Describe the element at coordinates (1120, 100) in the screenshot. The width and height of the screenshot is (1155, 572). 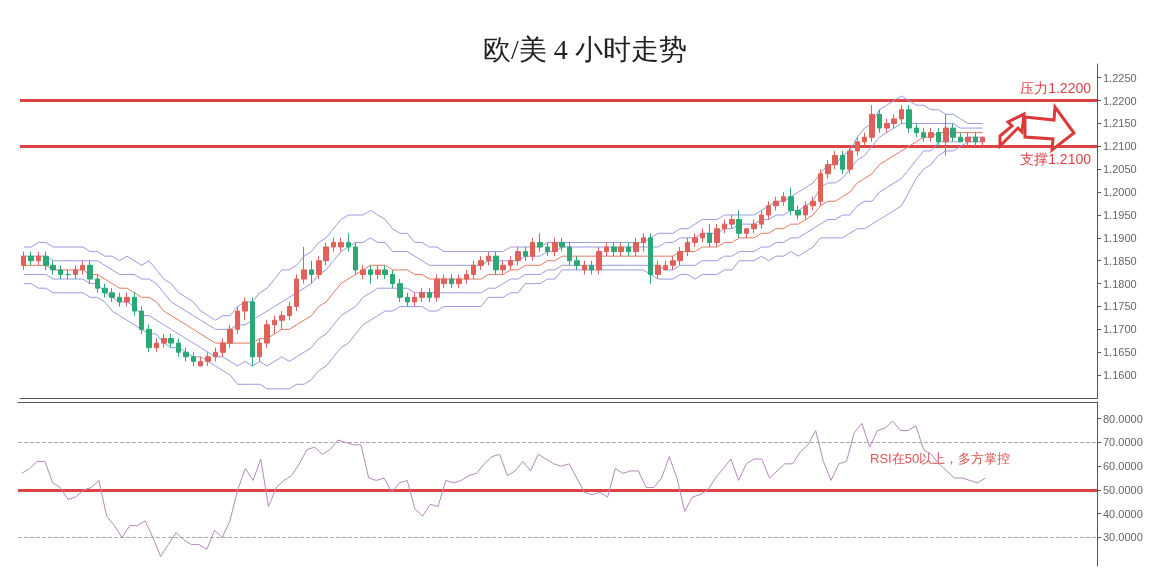
I see `y-tick-label: 1.2200` at that location.